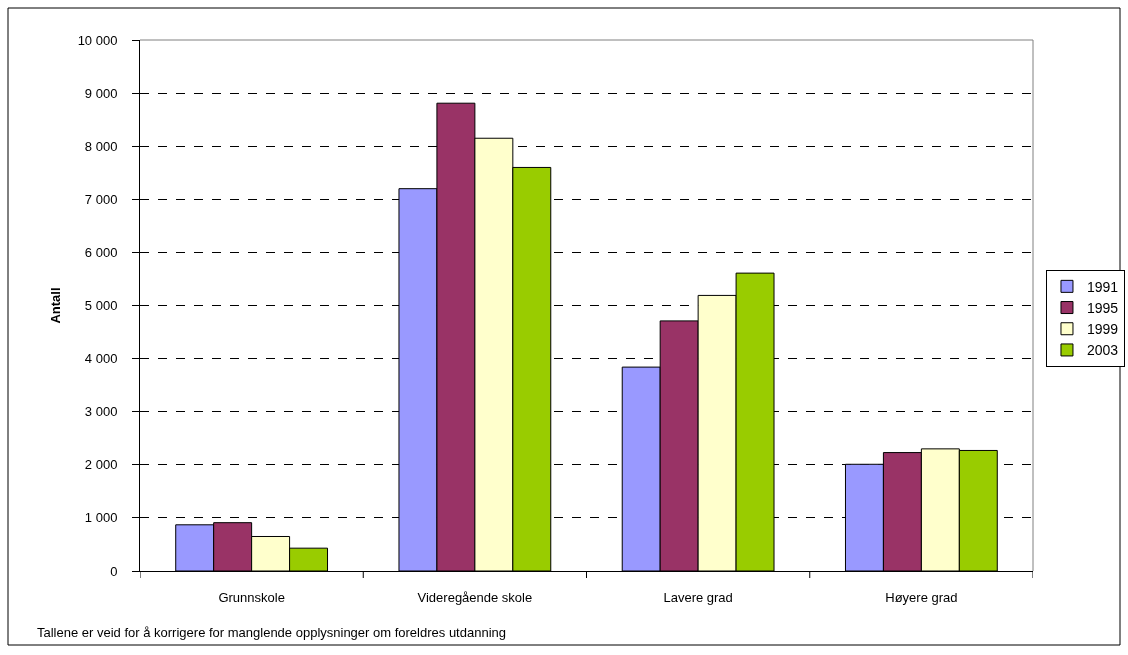 The width and height of the screenshot is (1128, 655). I want to click on x-tick-label: Videregående skole, so click(475, 597).